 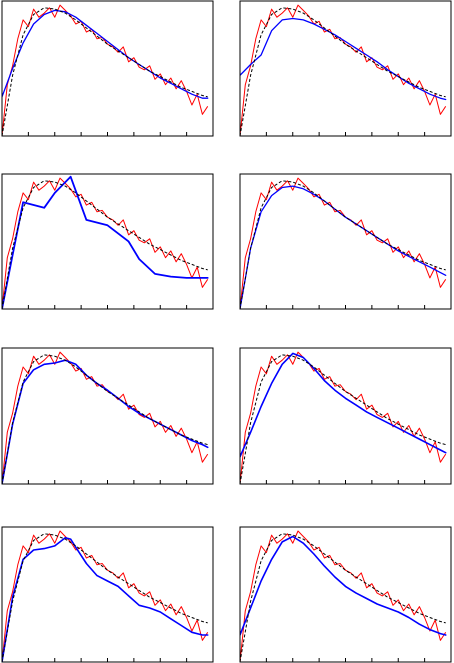 I want to click on panel-bottom-right, so click(x=345, y=594).